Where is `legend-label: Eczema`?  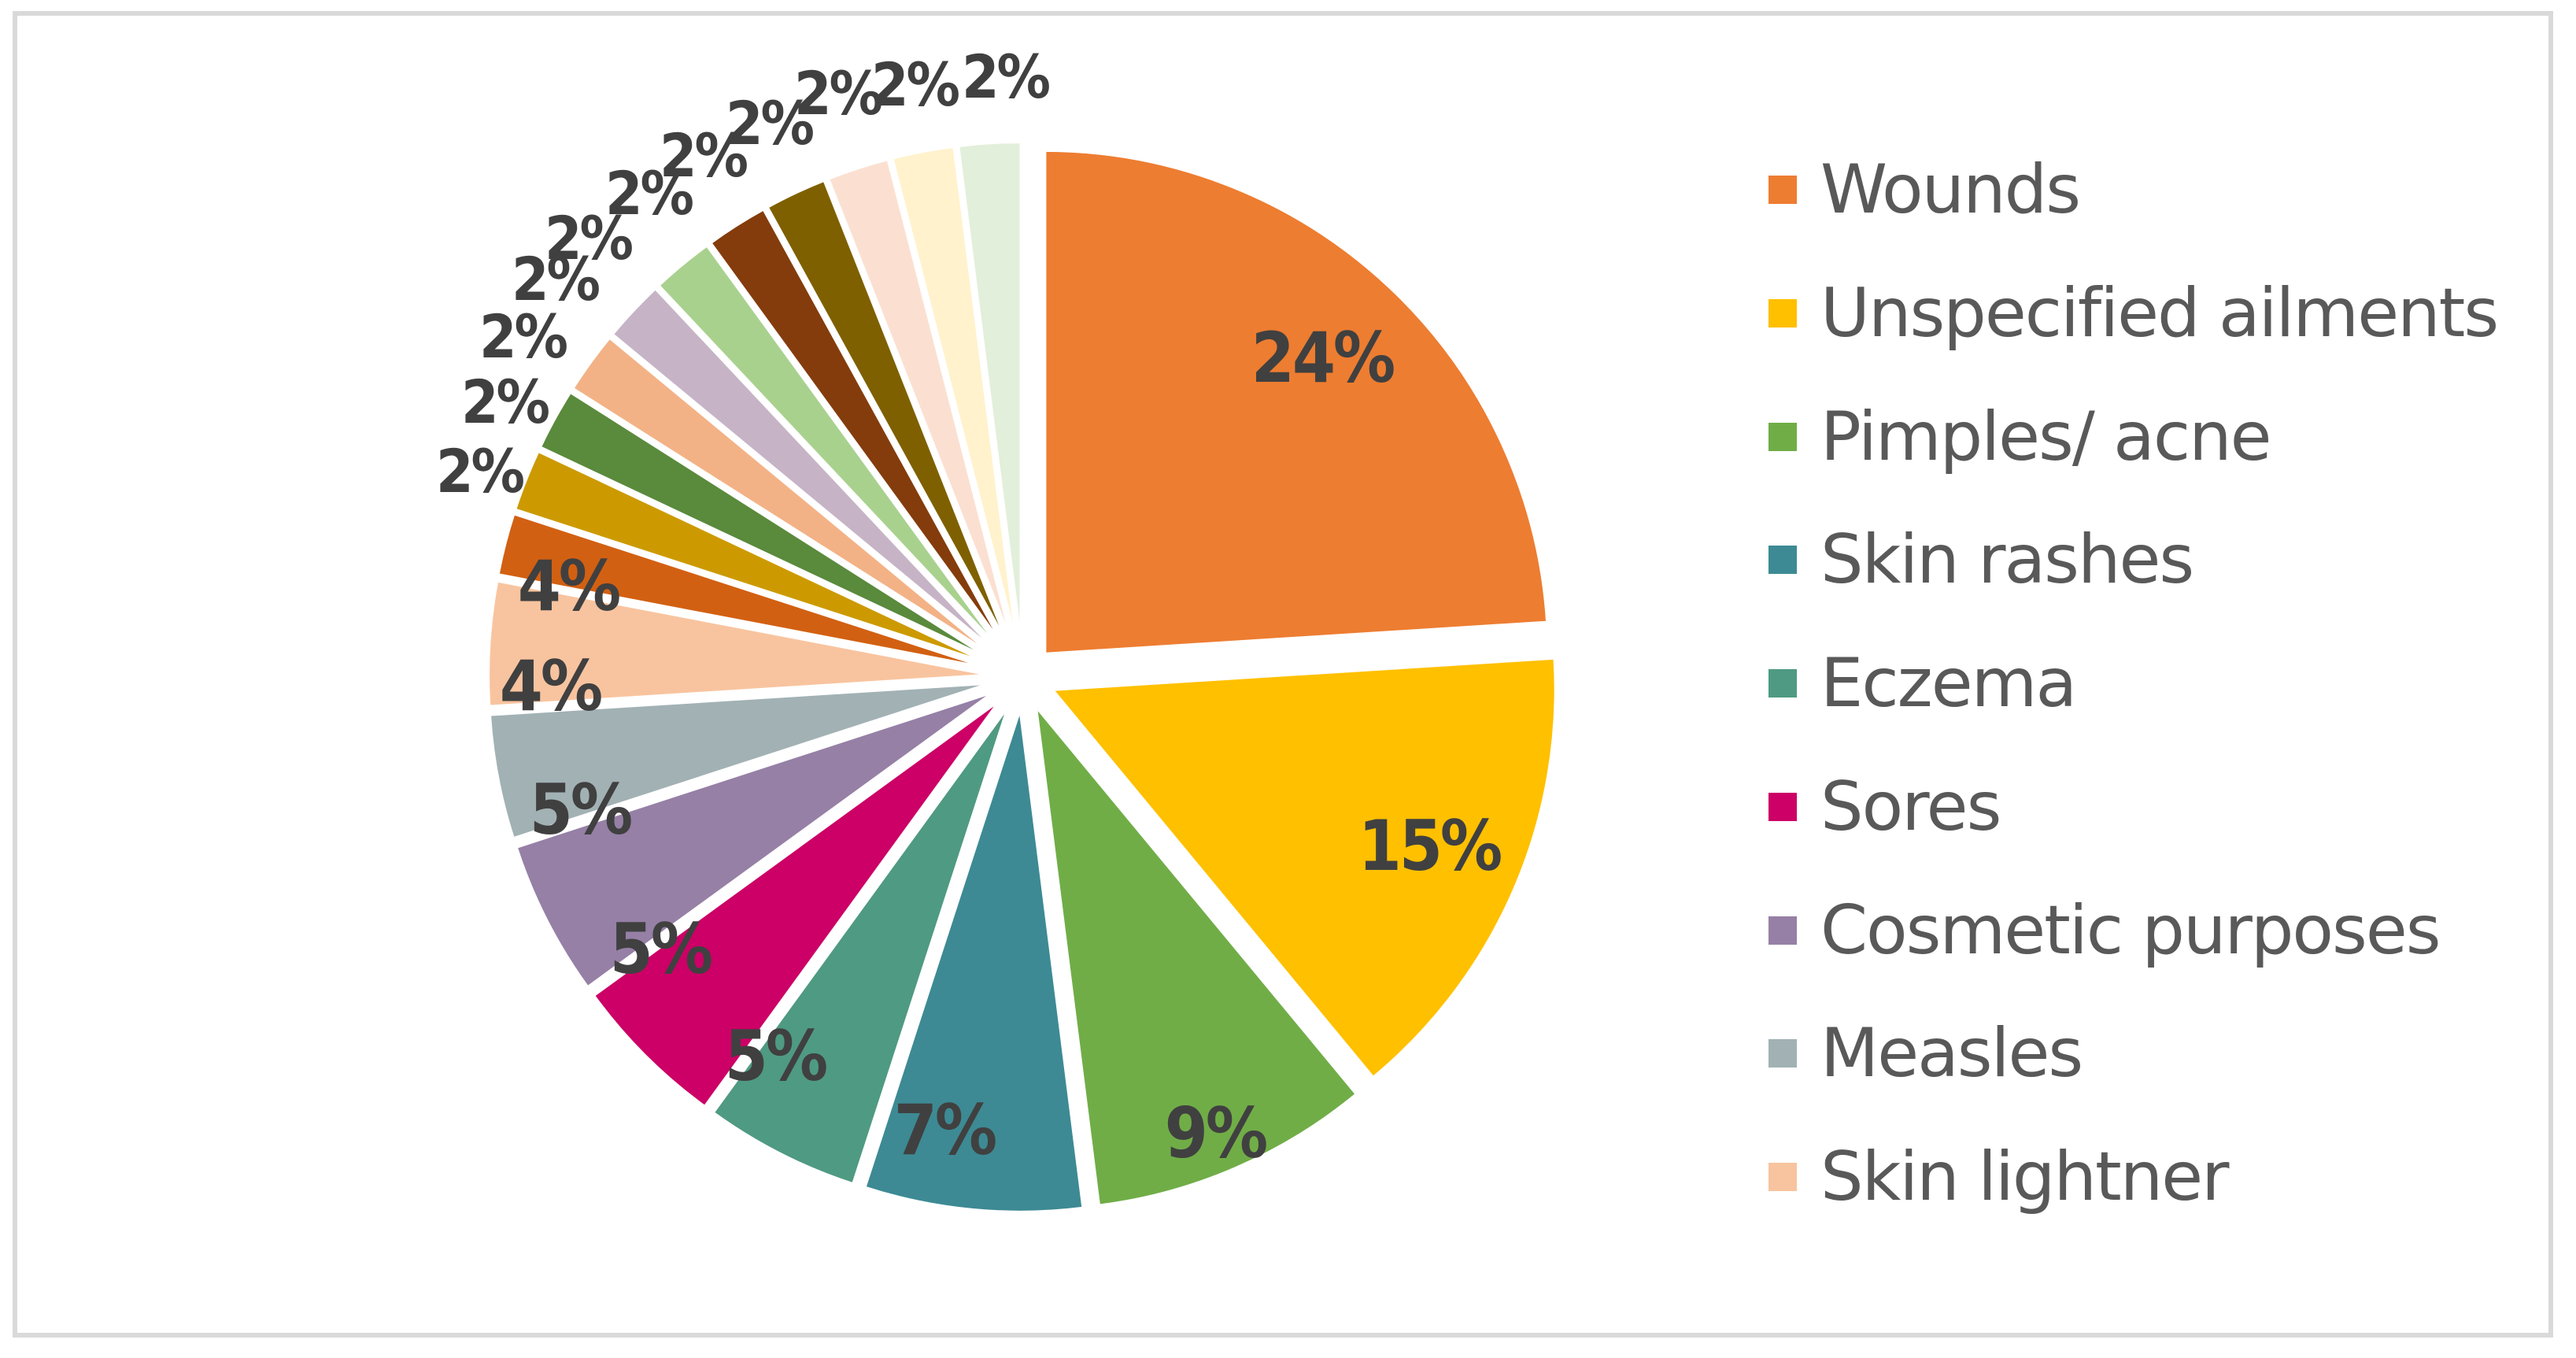
legend-label: Eczema is located at coordinates (1948, 683).